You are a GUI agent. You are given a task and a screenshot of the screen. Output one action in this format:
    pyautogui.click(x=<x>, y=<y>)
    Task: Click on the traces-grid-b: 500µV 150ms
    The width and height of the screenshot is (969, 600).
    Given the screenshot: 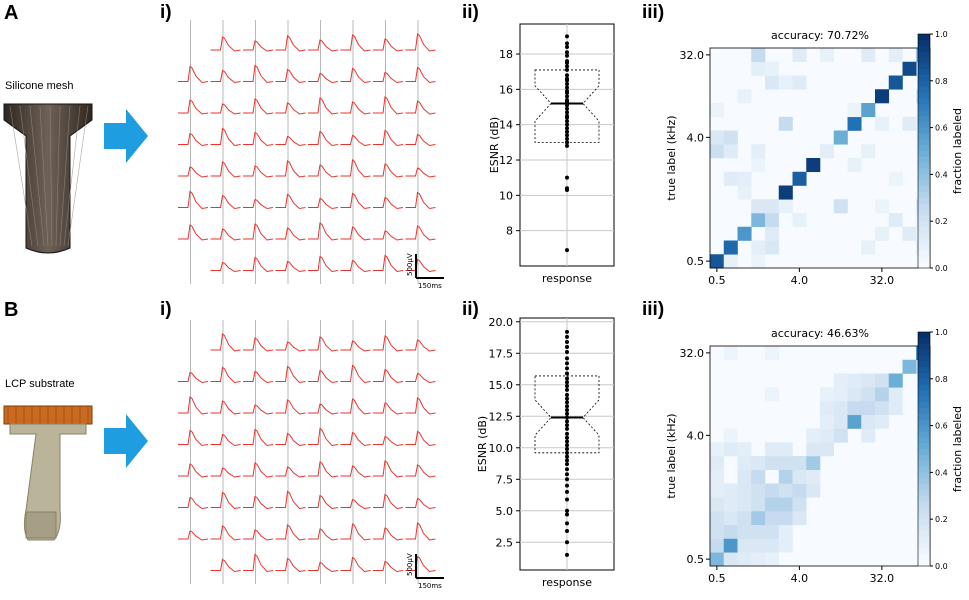 What is the action you would take?
    pyautogui.click(x=311, y=455)
    